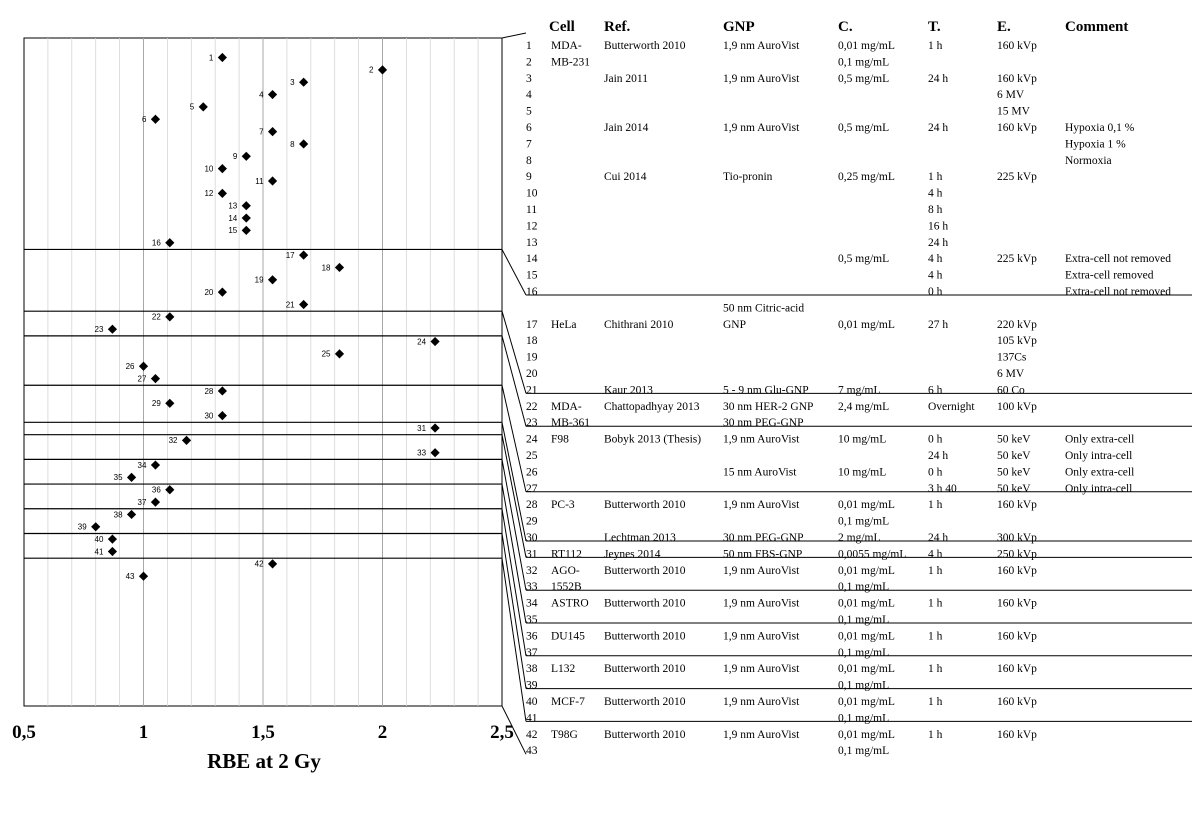 The width and height of the screenshot is (1195, 825). I want to click on table-cell: Only intra-cell, so click(1098, 456).